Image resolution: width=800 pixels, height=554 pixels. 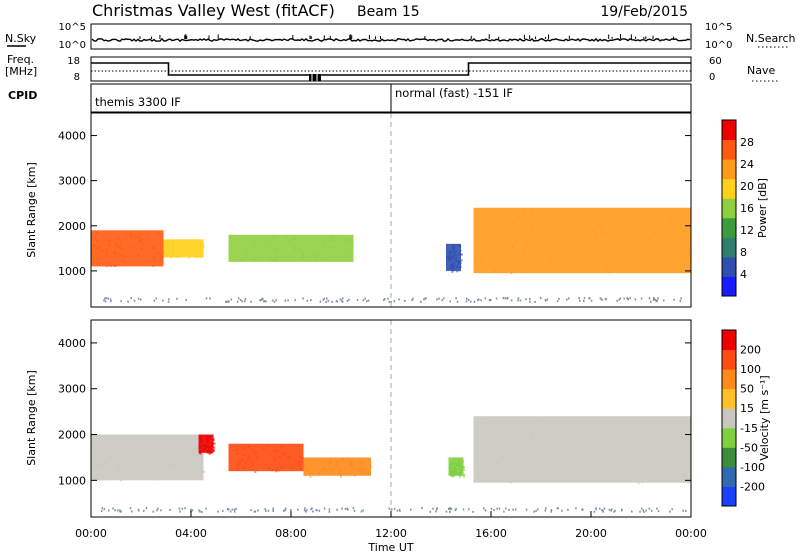 What do you see at coordinates (749, 428) in the screenshot?
I see `colorbar-tick-4: -15` at bounding box center [749, 428].